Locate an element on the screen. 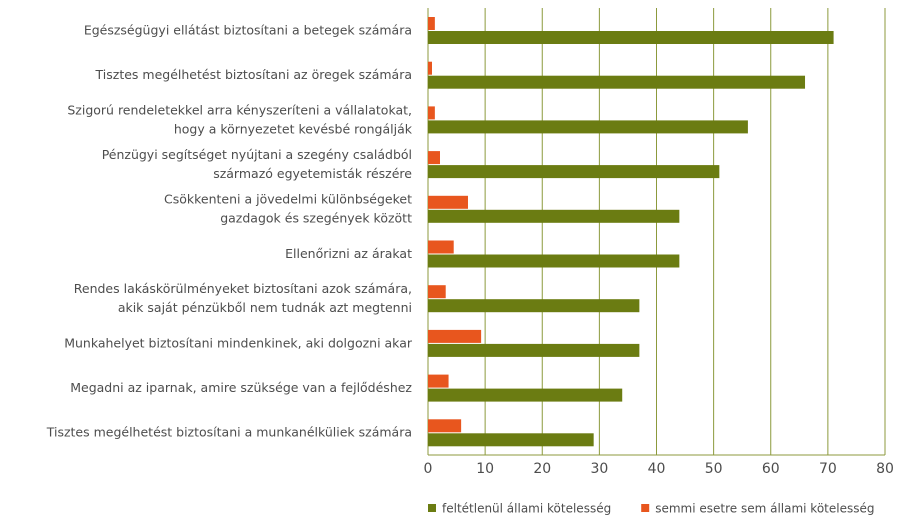 The image size is (900, 520). category-label-line: Ellenőrizni az árakat is located at coordinates (348, 252).